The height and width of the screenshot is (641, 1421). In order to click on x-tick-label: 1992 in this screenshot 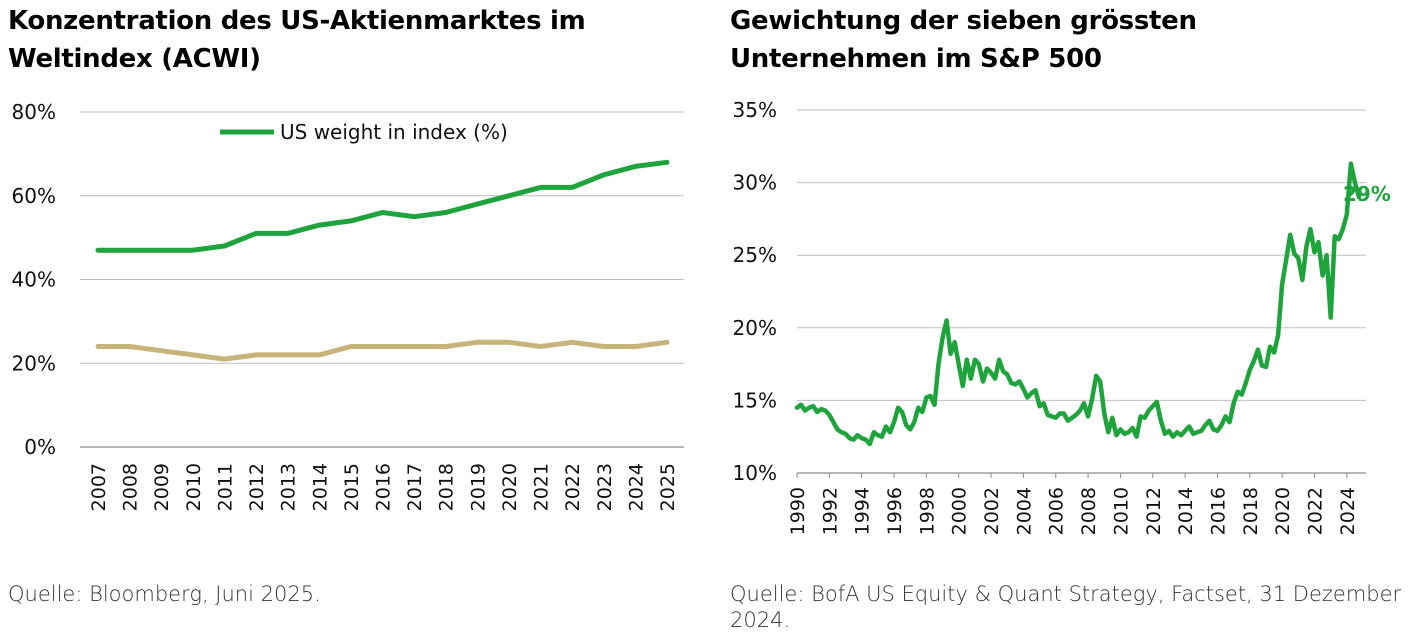, I will do `click(830, 511)`.